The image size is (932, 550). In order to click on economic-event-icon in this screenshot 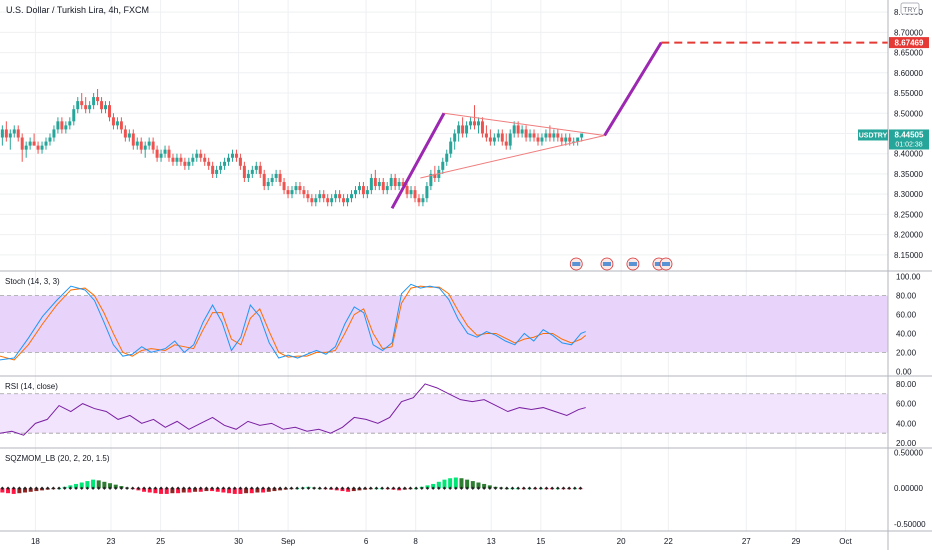, I will do `click(666, 264)`.